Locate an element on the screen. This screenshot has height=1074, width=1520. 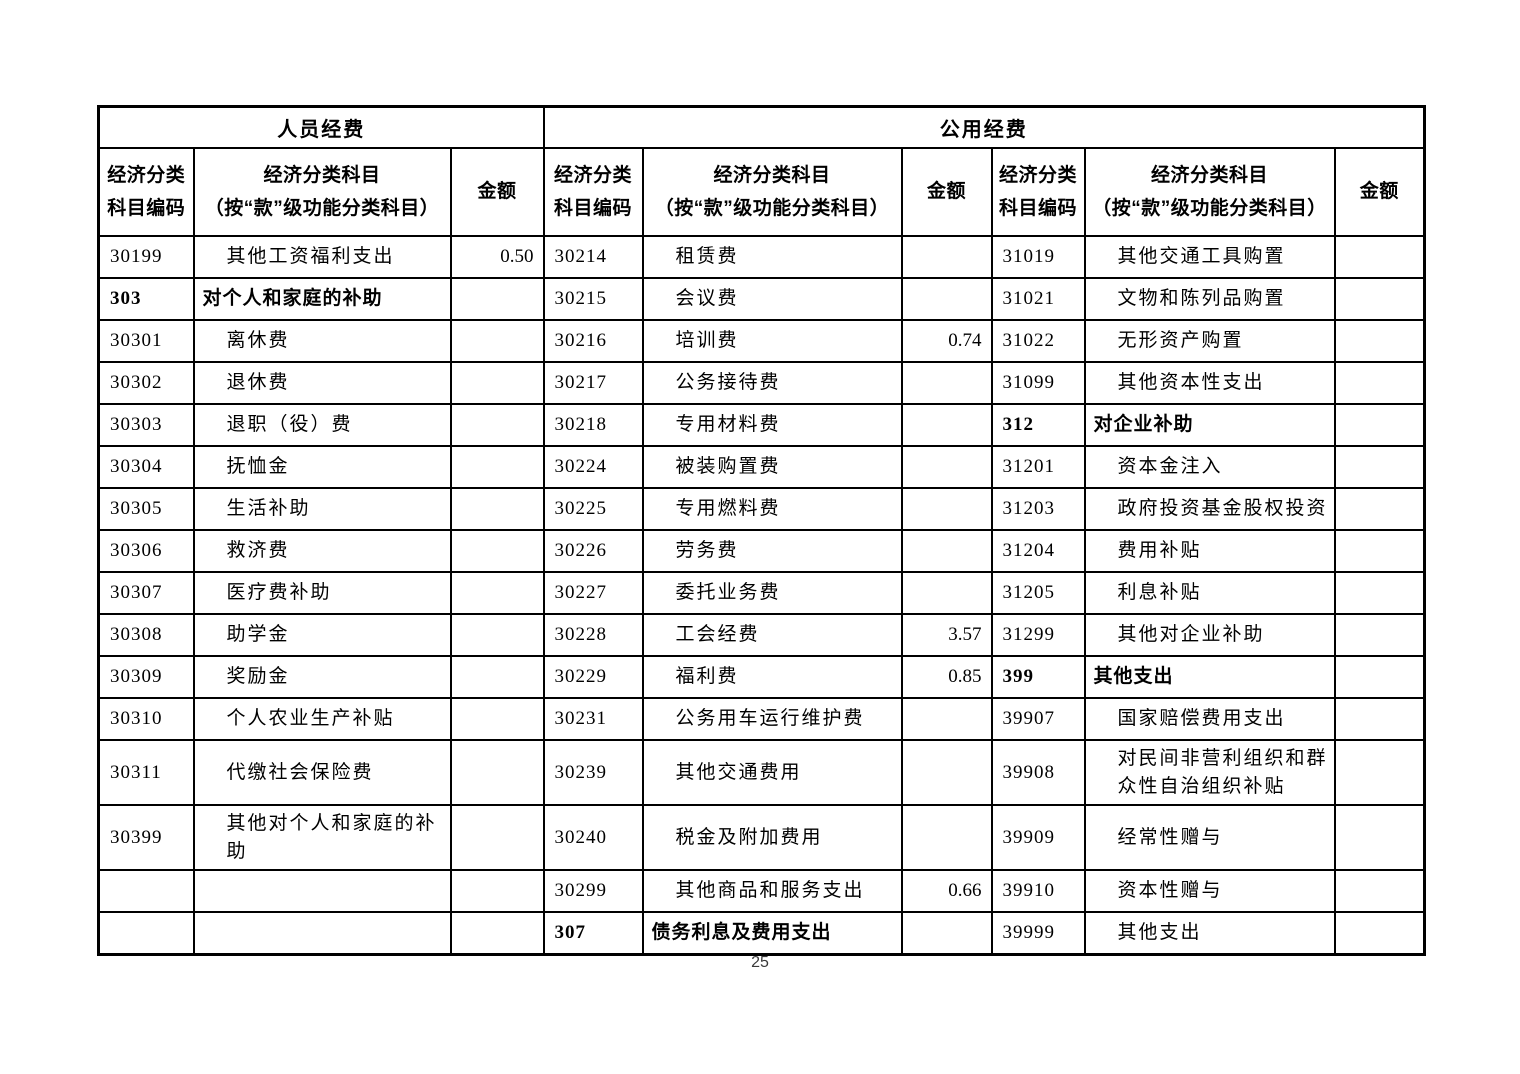
cell-code: 31205 is located at coordinates (1038, 593).